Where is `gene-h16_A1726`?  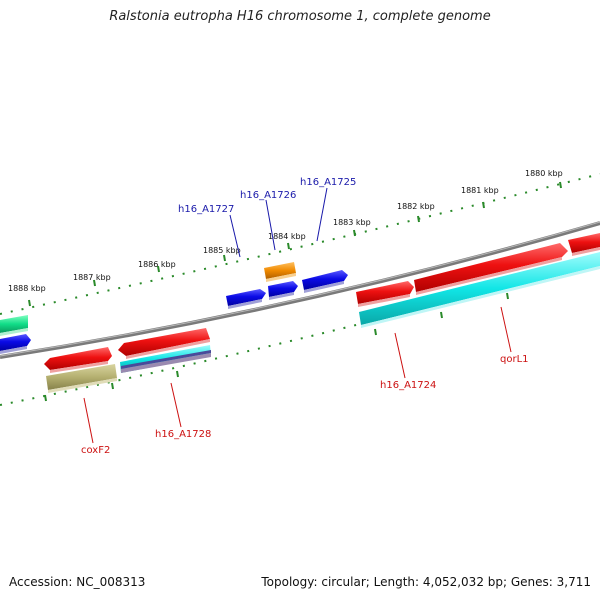 gene-h16_A1726 is located at coordinates (283, 289).